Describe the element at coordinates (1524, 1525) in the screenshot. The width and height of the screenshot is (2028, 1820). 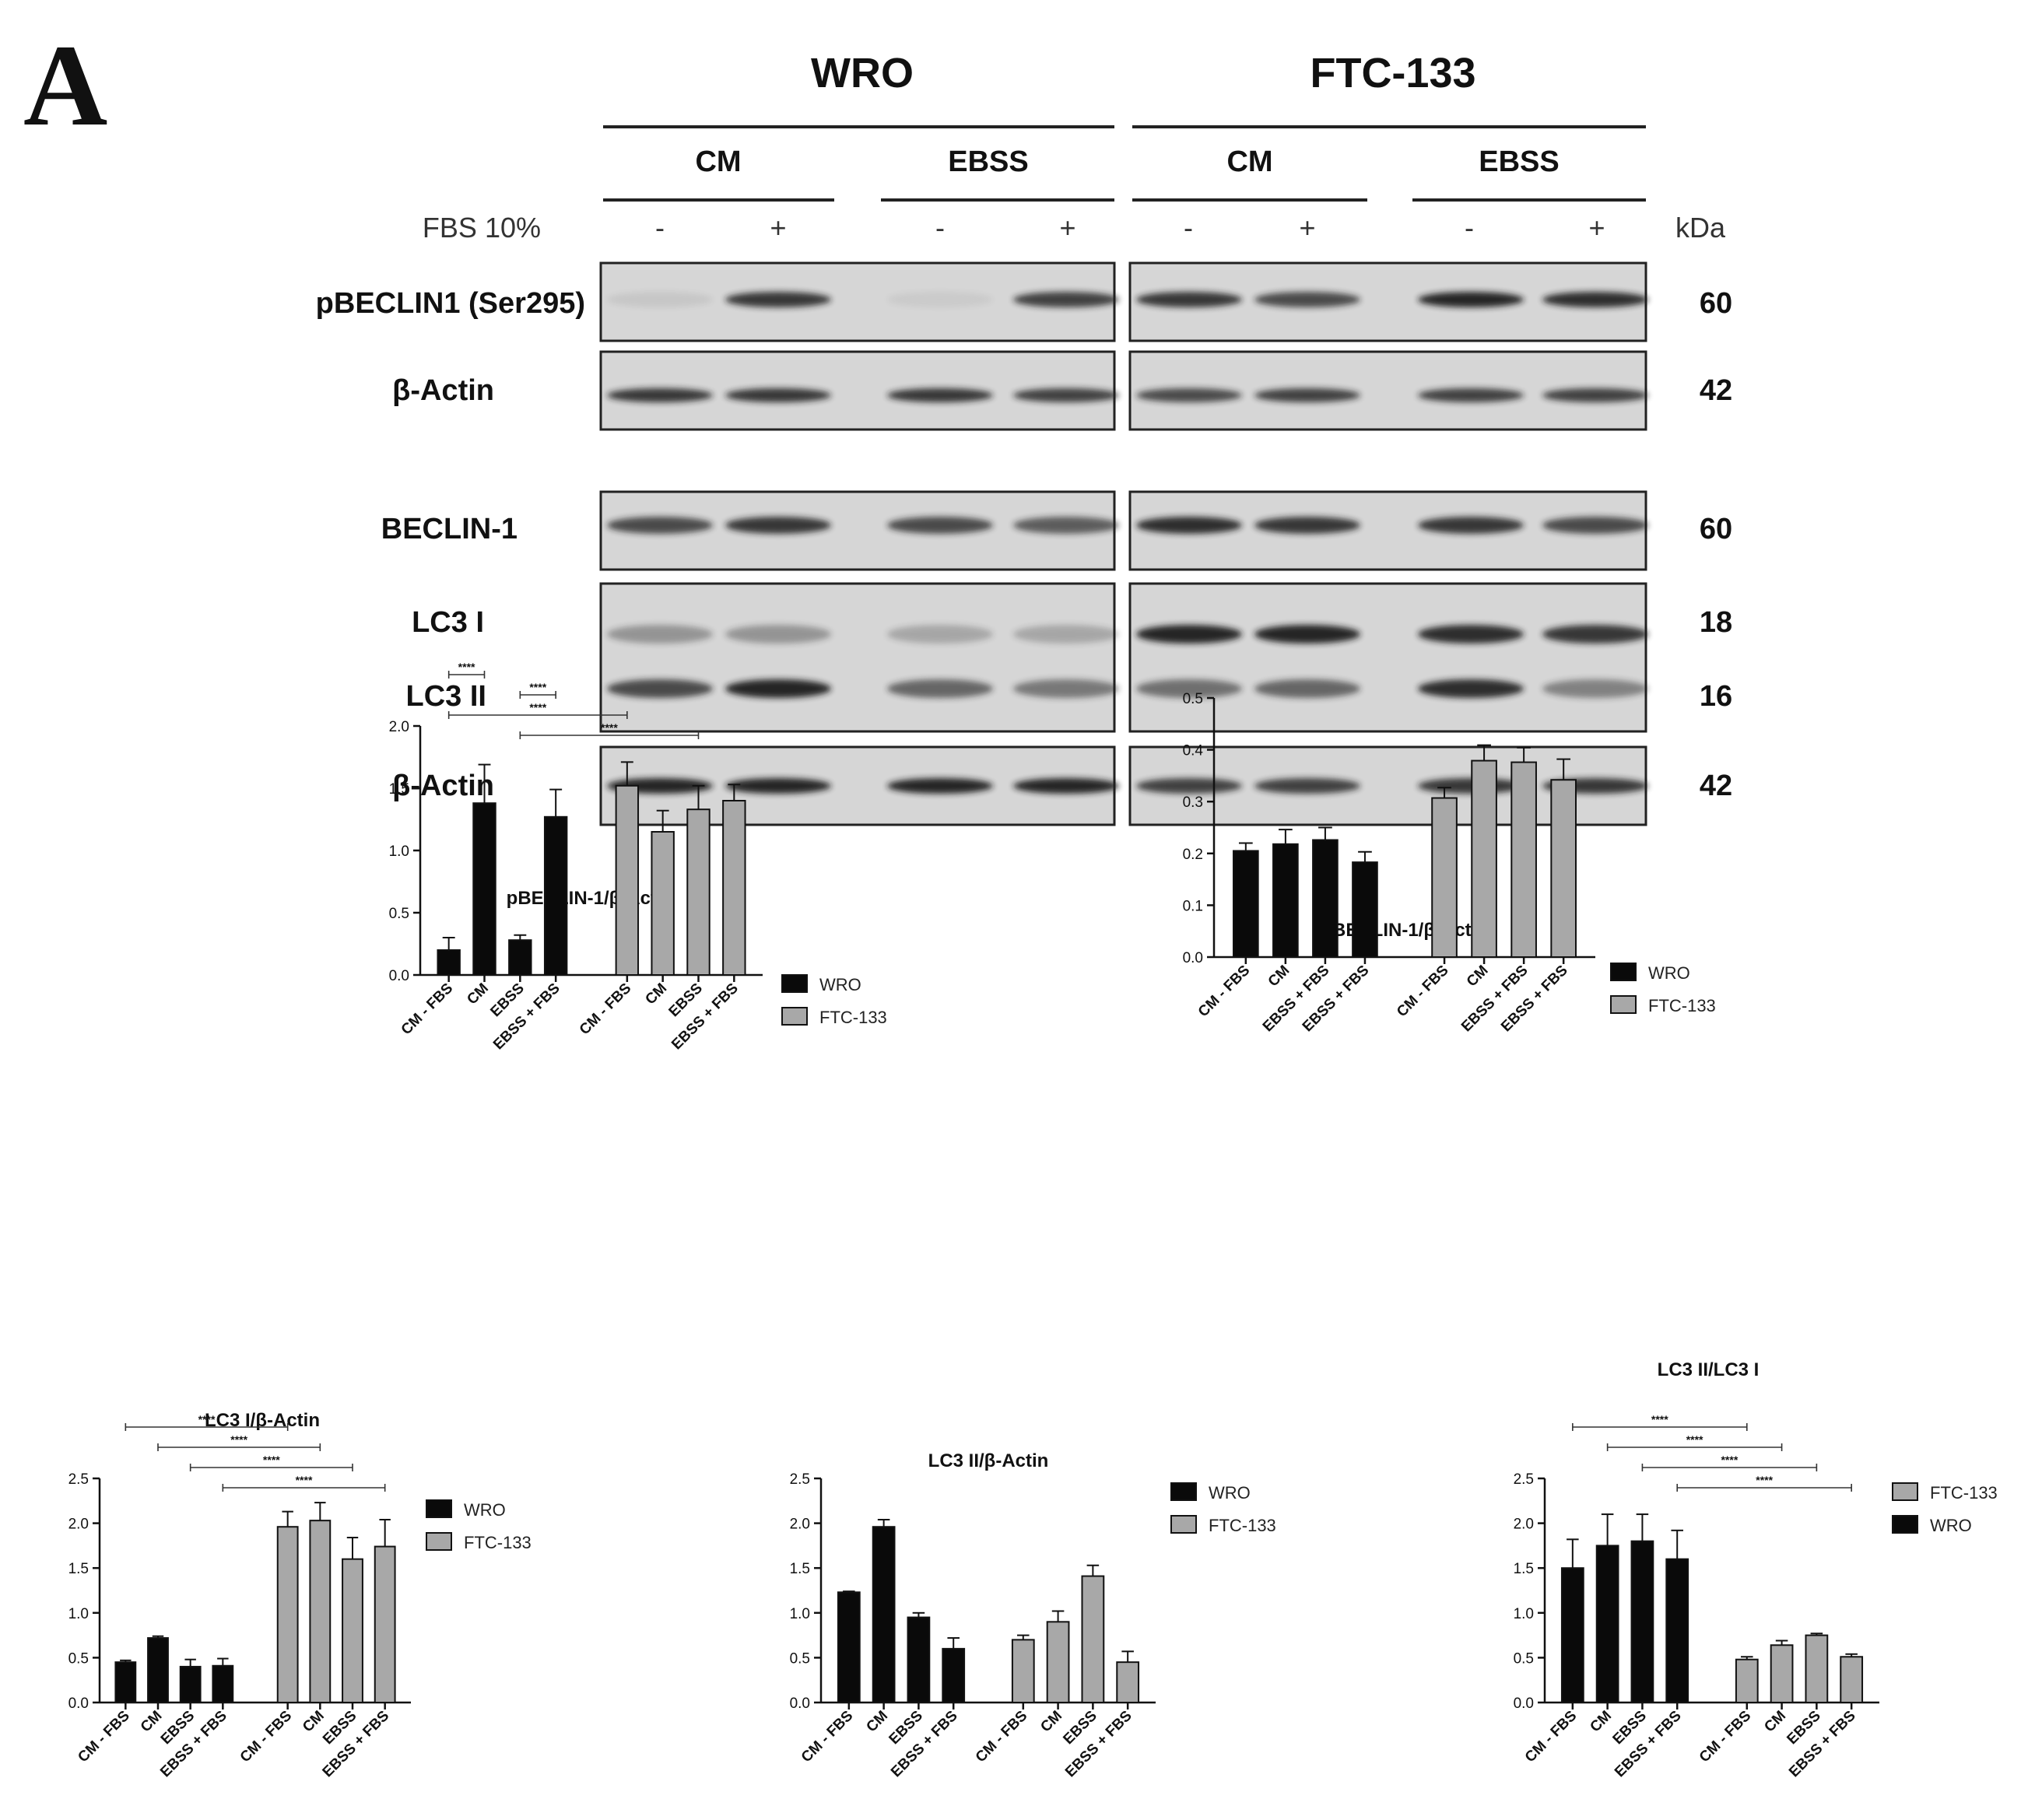
I see `y-tick-label: 2.0` at that location.